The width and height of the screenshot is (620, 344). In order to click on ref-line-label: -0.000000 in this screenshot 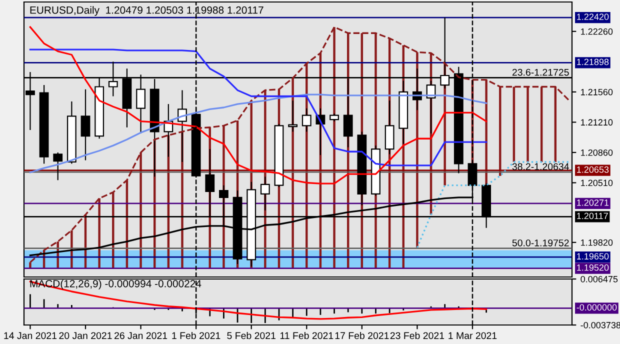, I will do `click(596, 307)`.